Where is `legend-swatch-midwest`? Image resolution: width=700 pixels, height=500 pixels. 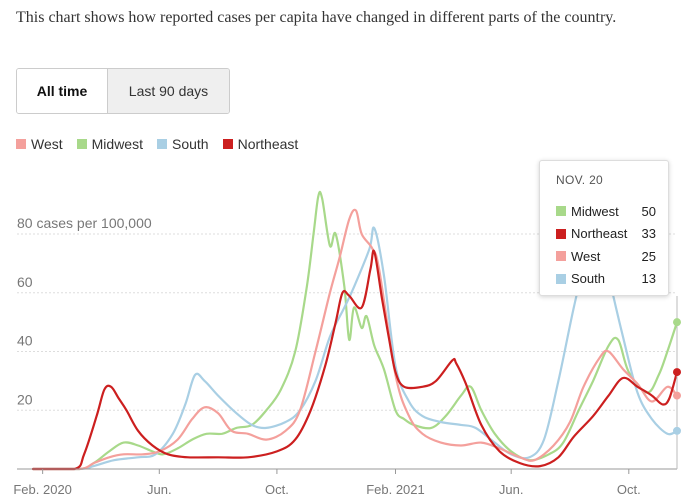 legend-swatch-midwest is located at coordinates (81, 144).